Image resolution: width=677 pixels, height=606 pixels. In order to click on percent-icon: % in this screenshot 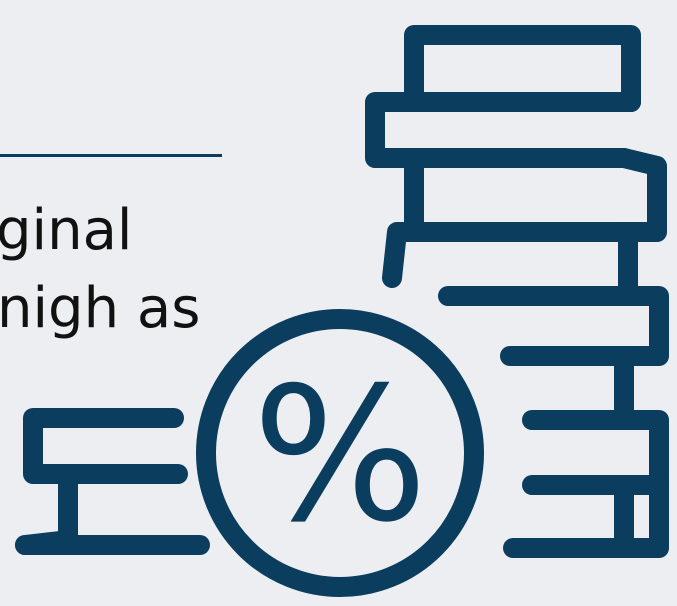, I will do `click(340, 455)`.